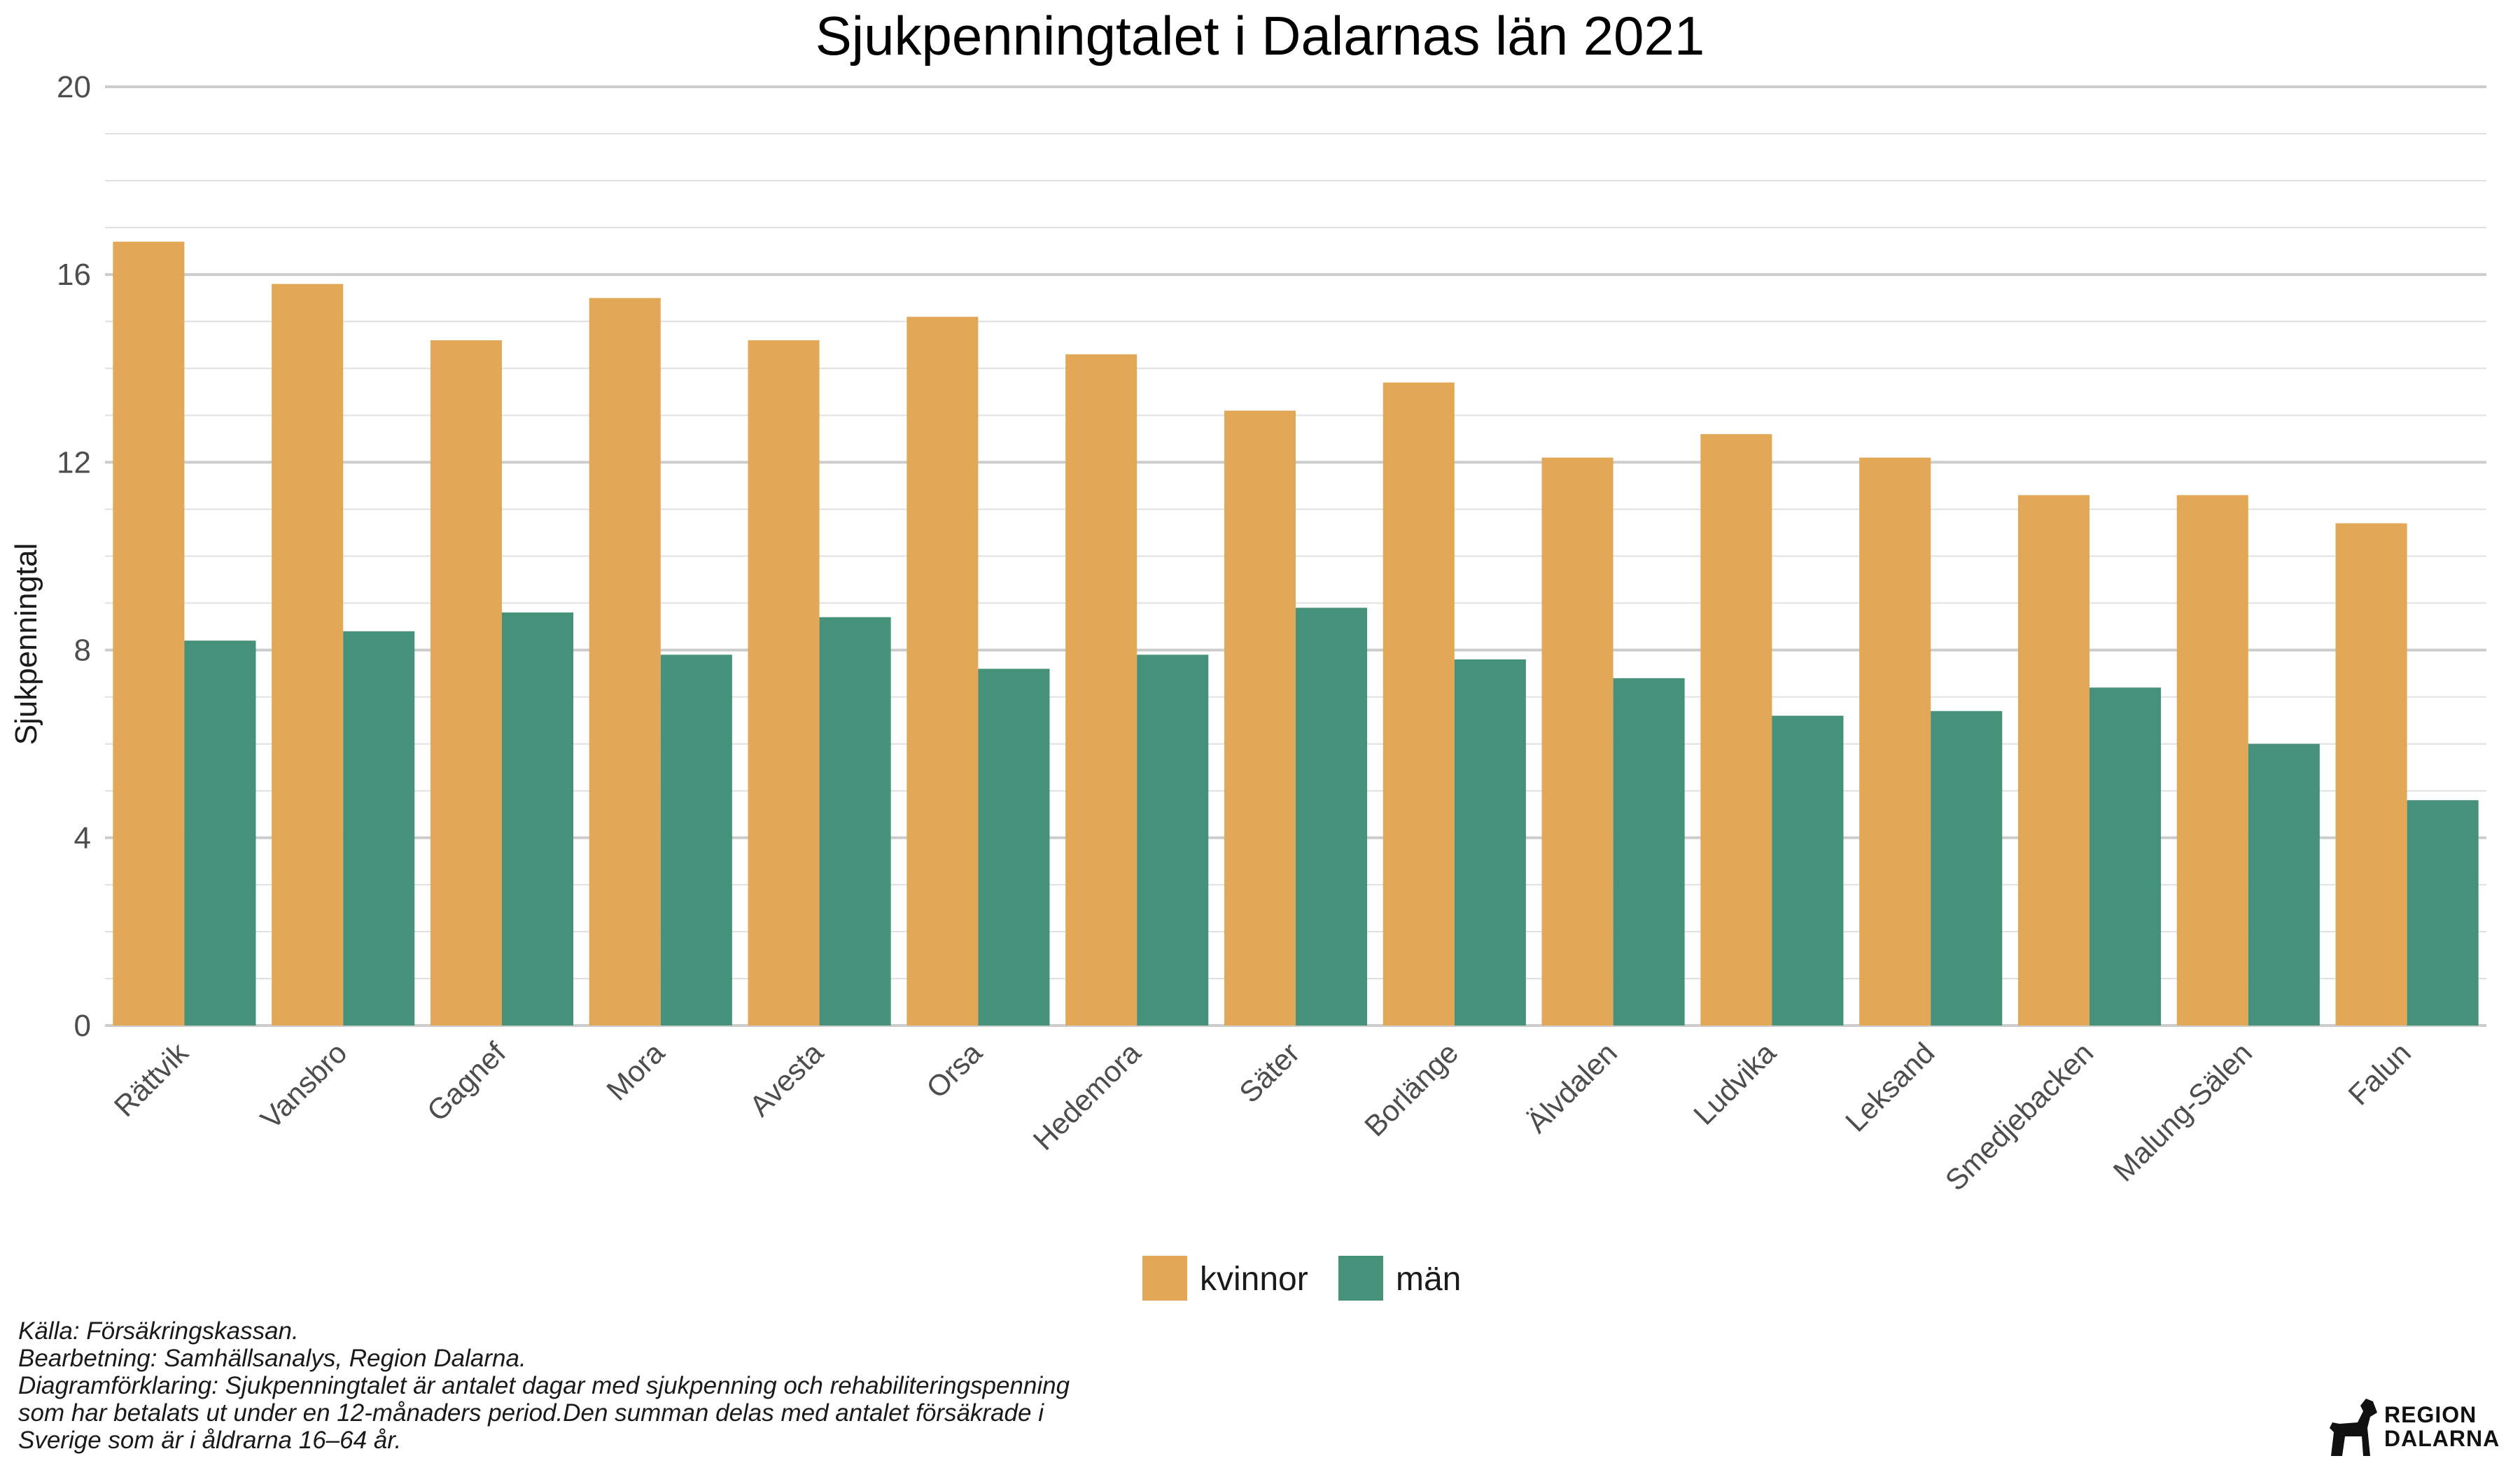 The height and width of the screenshot is (1470, 2520). Describe the element at coordinates (1260, 35) in the screenshot. I see `chart-title: Sjukpenningtalet i Dalarnas län 2021` at that location.